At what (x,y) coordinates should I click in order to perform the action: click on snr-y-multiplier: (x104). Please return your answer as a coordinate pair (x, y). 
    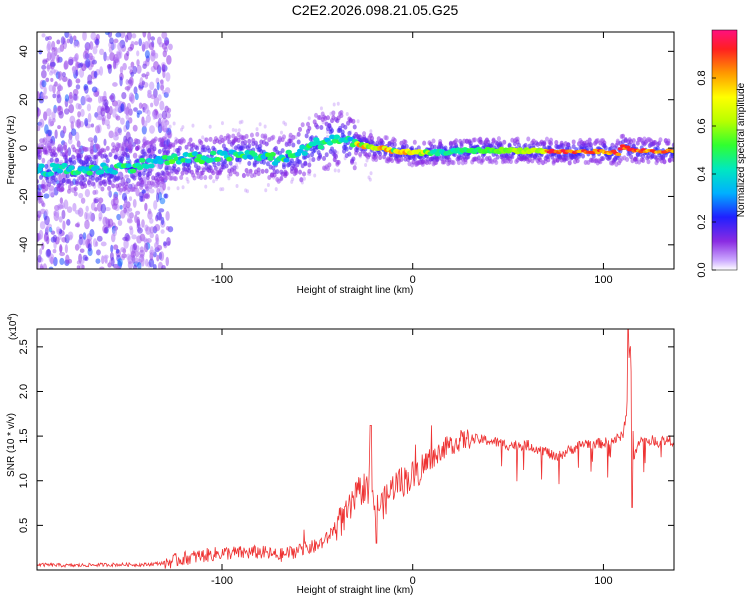
    Looking at the image, I should click on (13, 326).